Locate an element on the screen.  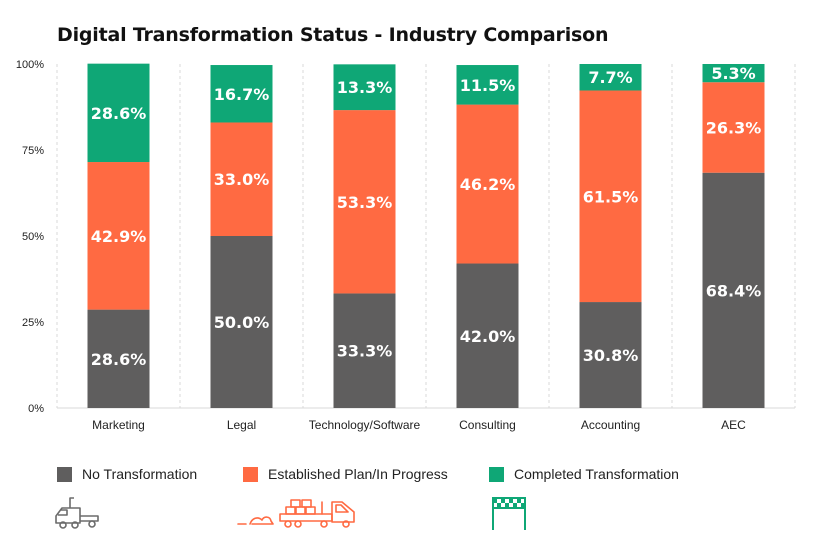
legend-swatch-no-transformation is located at coordinates (64, 474).